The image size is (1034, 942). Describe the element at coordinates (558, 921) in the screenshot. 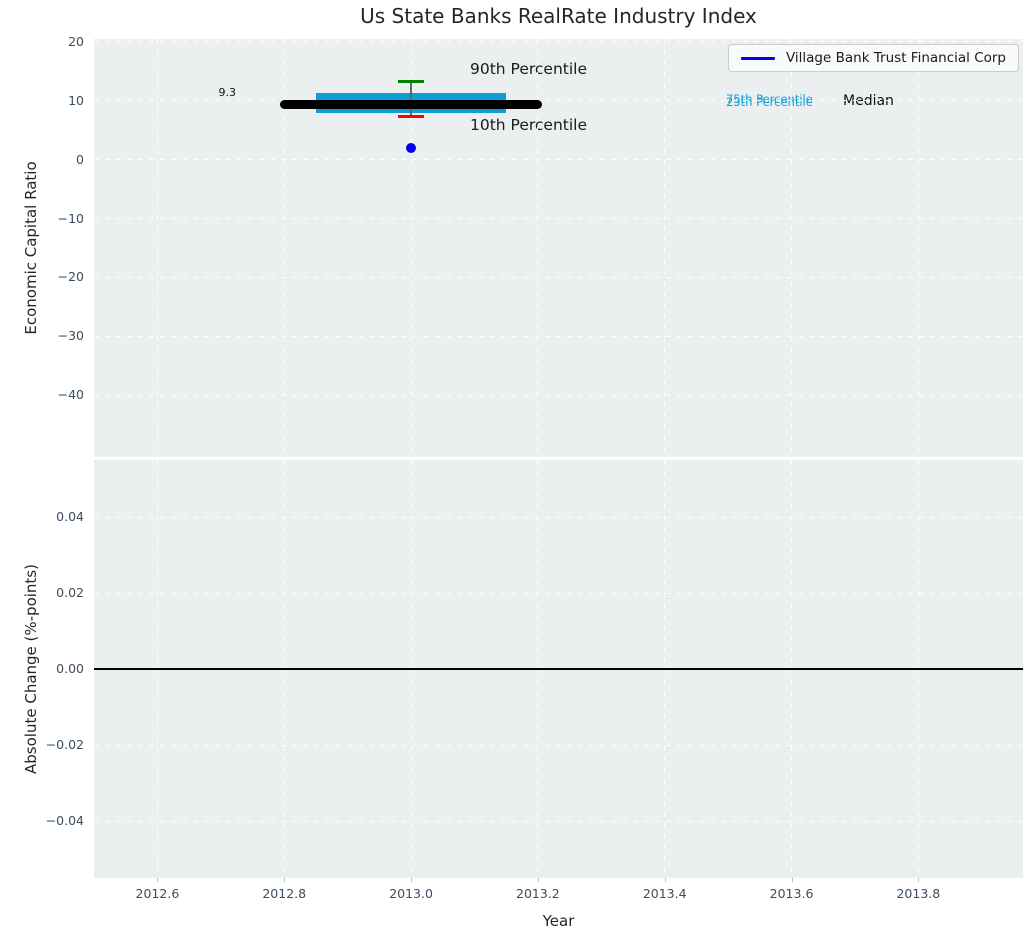

I see `x-axis-label: Year` at that location.